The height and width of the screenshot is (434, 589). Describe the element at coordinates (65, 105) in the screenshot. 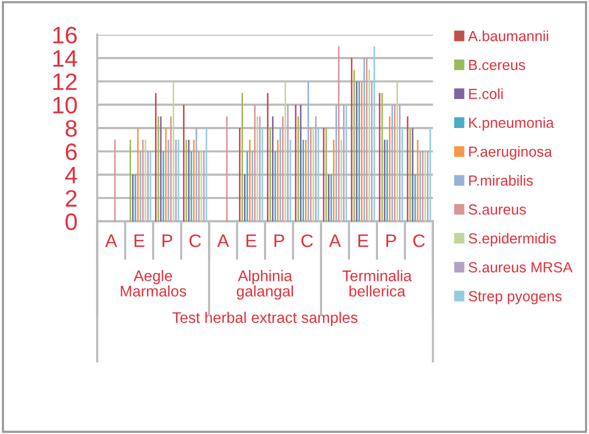

I see `y-tick-label: 10` at that location.